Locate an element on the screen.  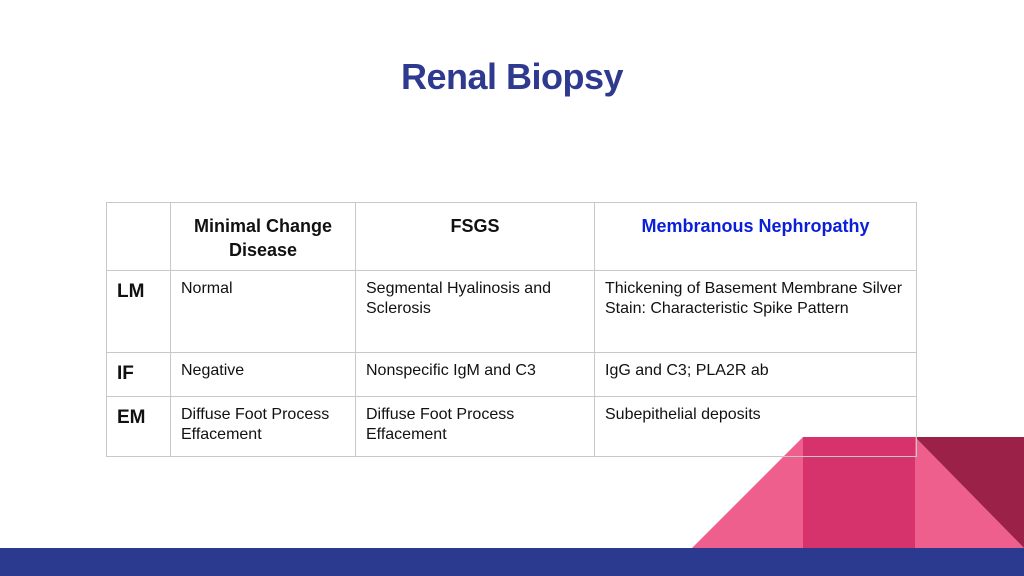
row-header-lm: LM is located at coordinates (138, 311).